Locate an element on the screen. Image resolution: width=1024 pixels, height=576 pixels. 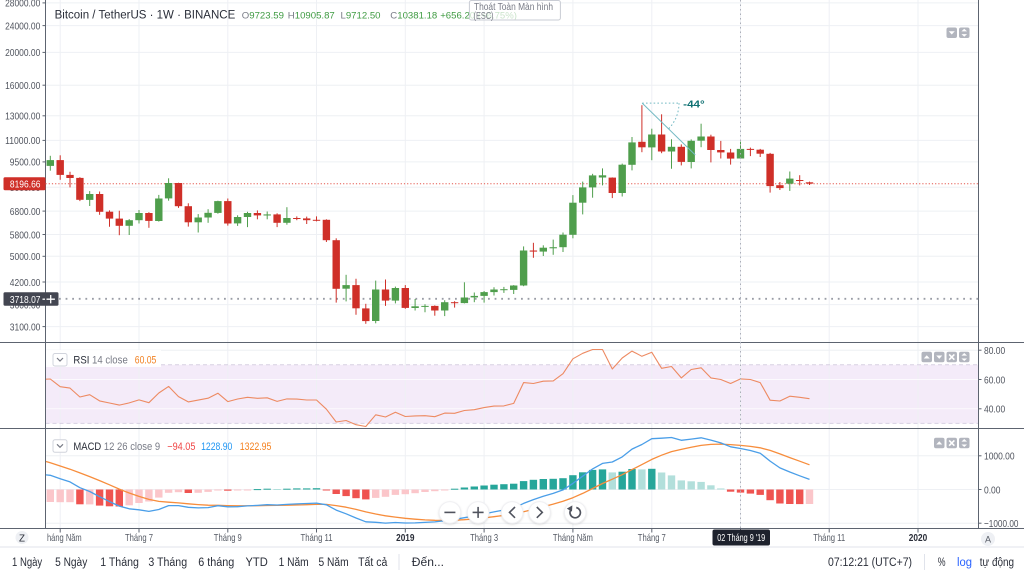
svg-text: 6800.00 is located at coordinates (25, 212).